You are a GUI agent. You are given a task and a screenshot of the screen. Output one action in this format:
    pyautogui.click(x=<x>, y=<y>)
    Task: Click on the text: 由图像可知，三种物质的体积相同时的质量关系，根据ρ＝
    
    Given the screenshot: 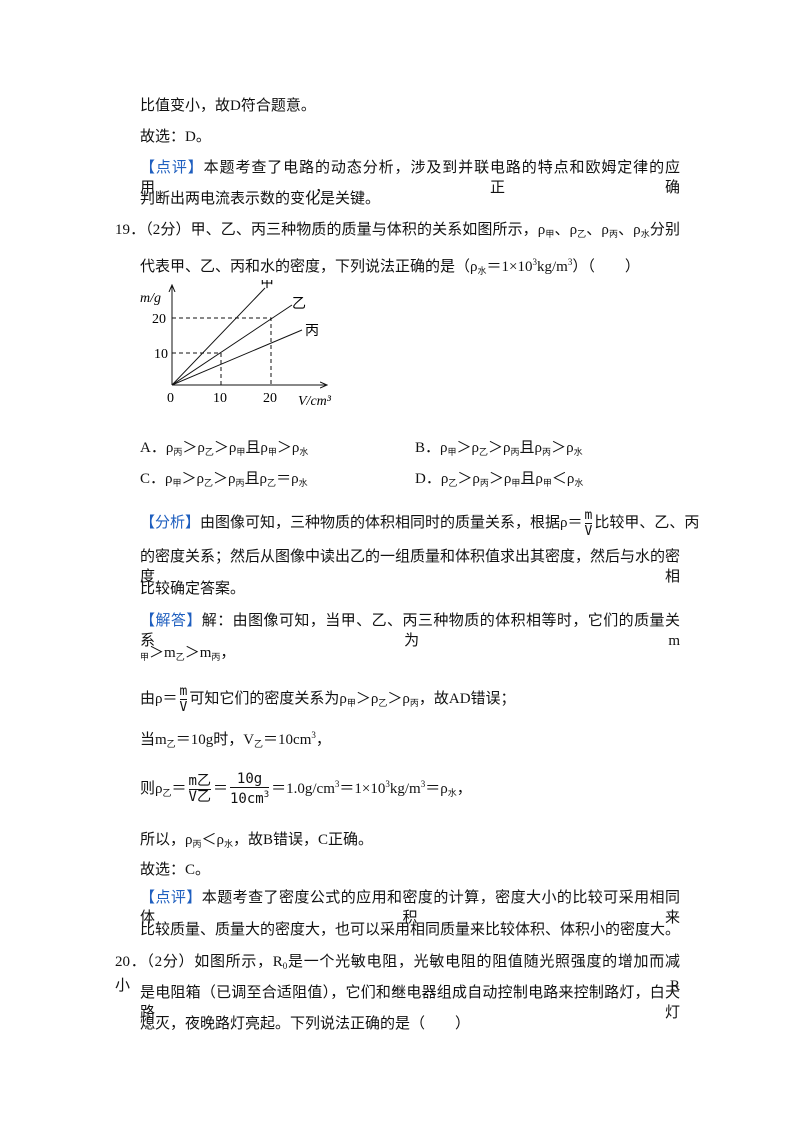 What is the action you would take?
    pyautogui.click(x=391, y=522)
    